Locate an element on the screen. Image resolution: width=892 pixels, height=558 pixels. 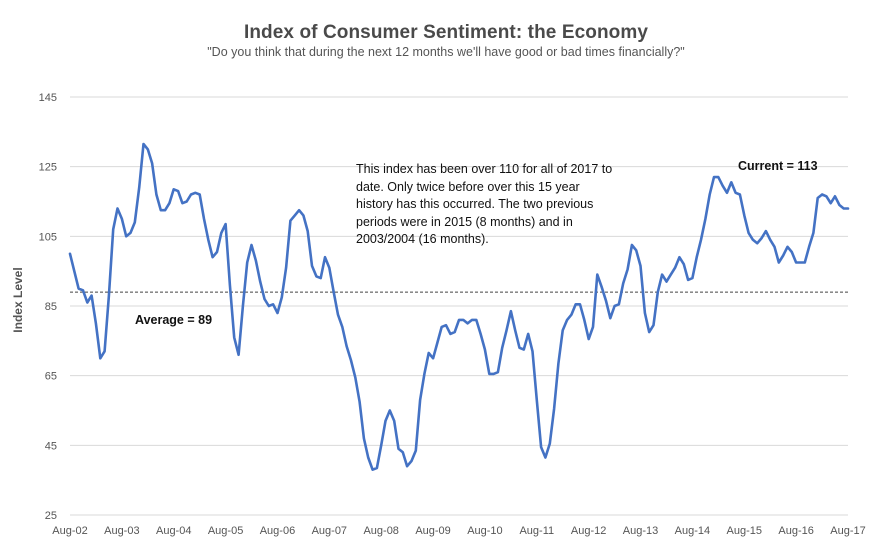
x-tick-label: Aug-13 is located at coordinates (640, 531).